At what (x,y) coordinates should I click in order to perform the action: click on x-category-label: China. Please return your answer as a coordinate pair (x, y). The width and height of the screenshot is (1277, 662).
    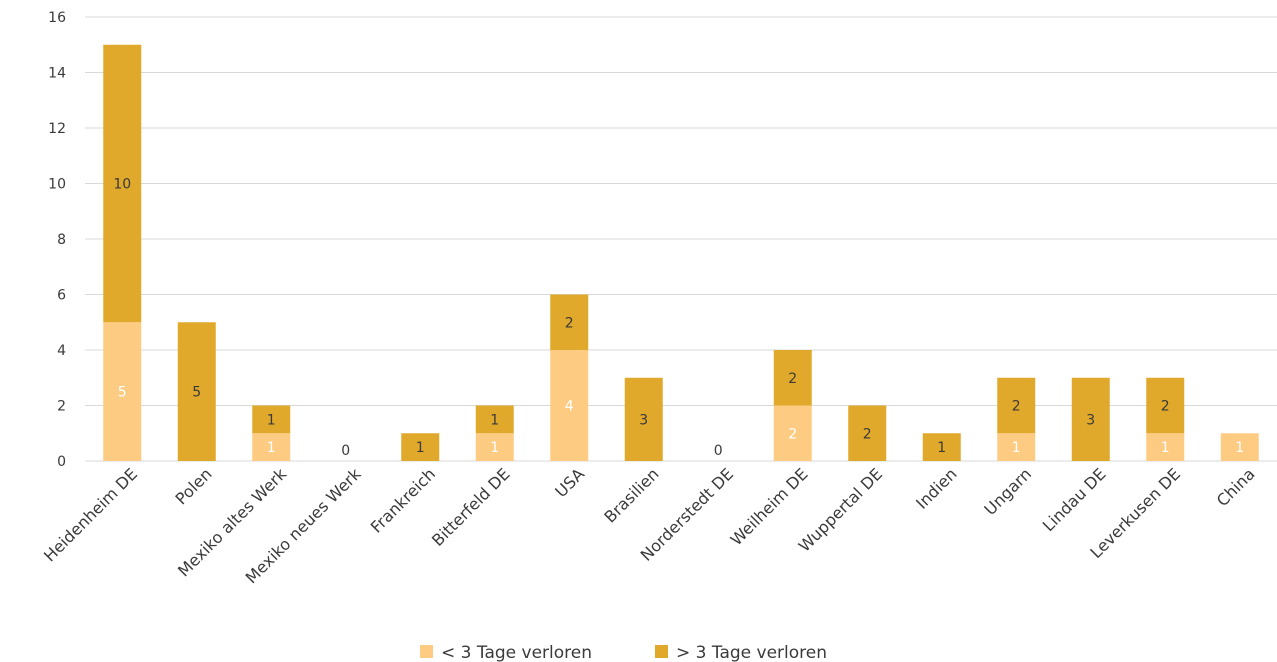
    Looking at the image, I should click on (1236, 487).